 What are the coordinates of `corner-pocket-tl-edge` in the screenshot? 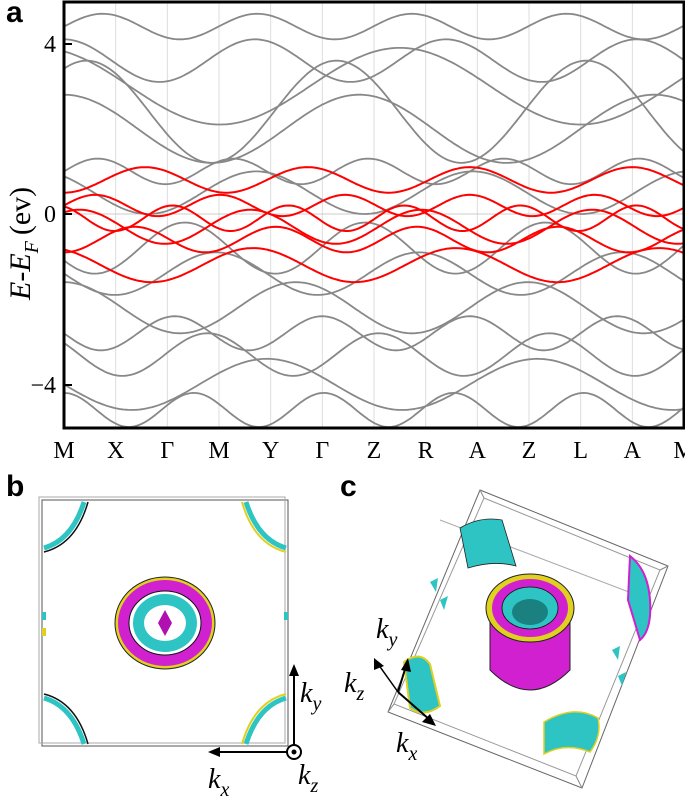 It's located at (66, 527).